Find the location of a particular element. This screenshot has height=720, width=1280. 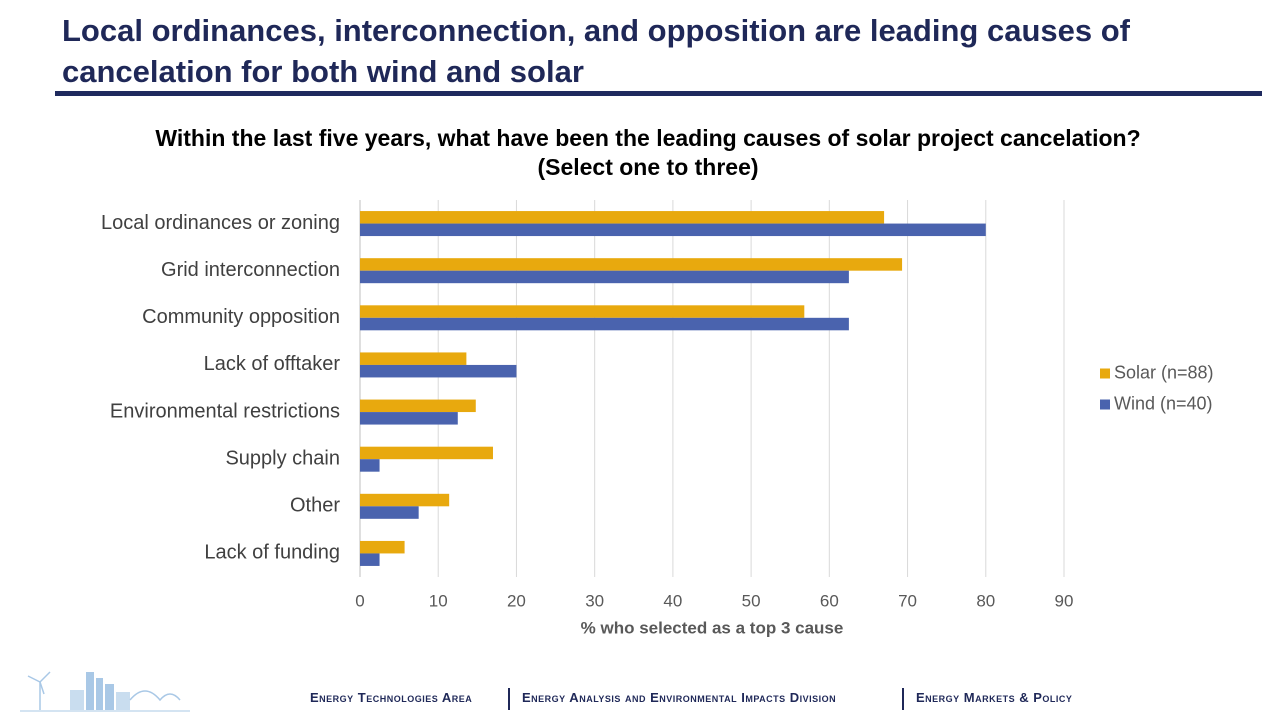

x-tick-label: 10 is located at coordinates (438, 600).